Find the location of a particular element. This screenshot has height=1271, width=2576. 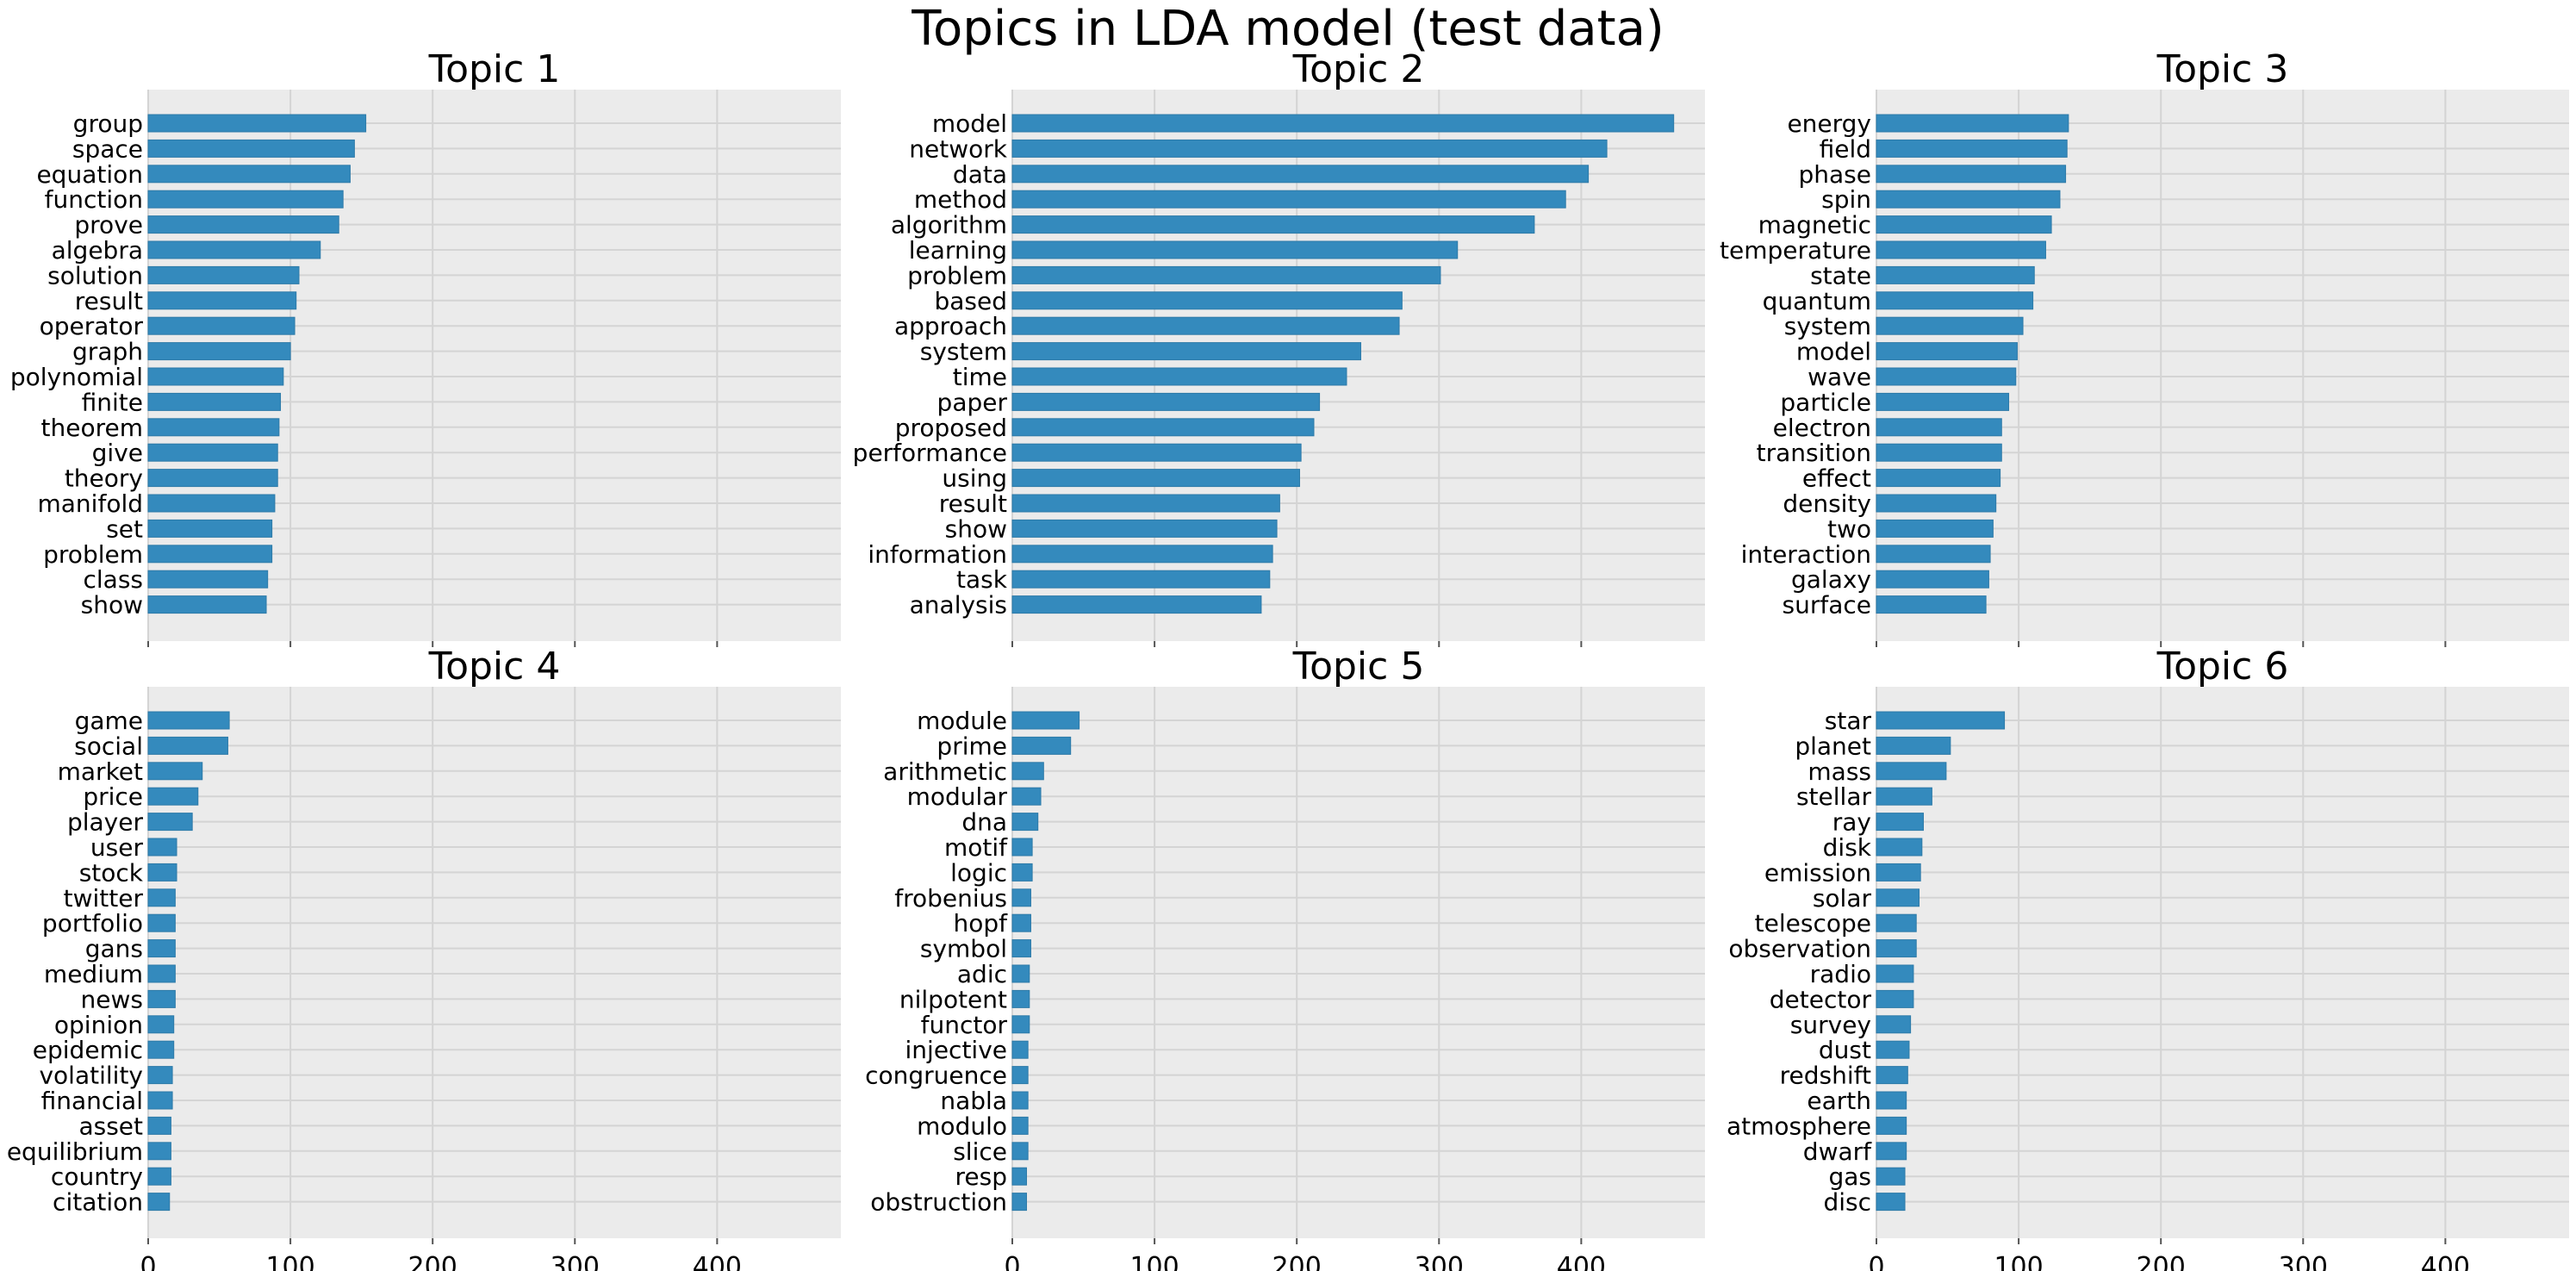

topic-4-x-tick-label: 300 is located at coordinates (575, 1261).